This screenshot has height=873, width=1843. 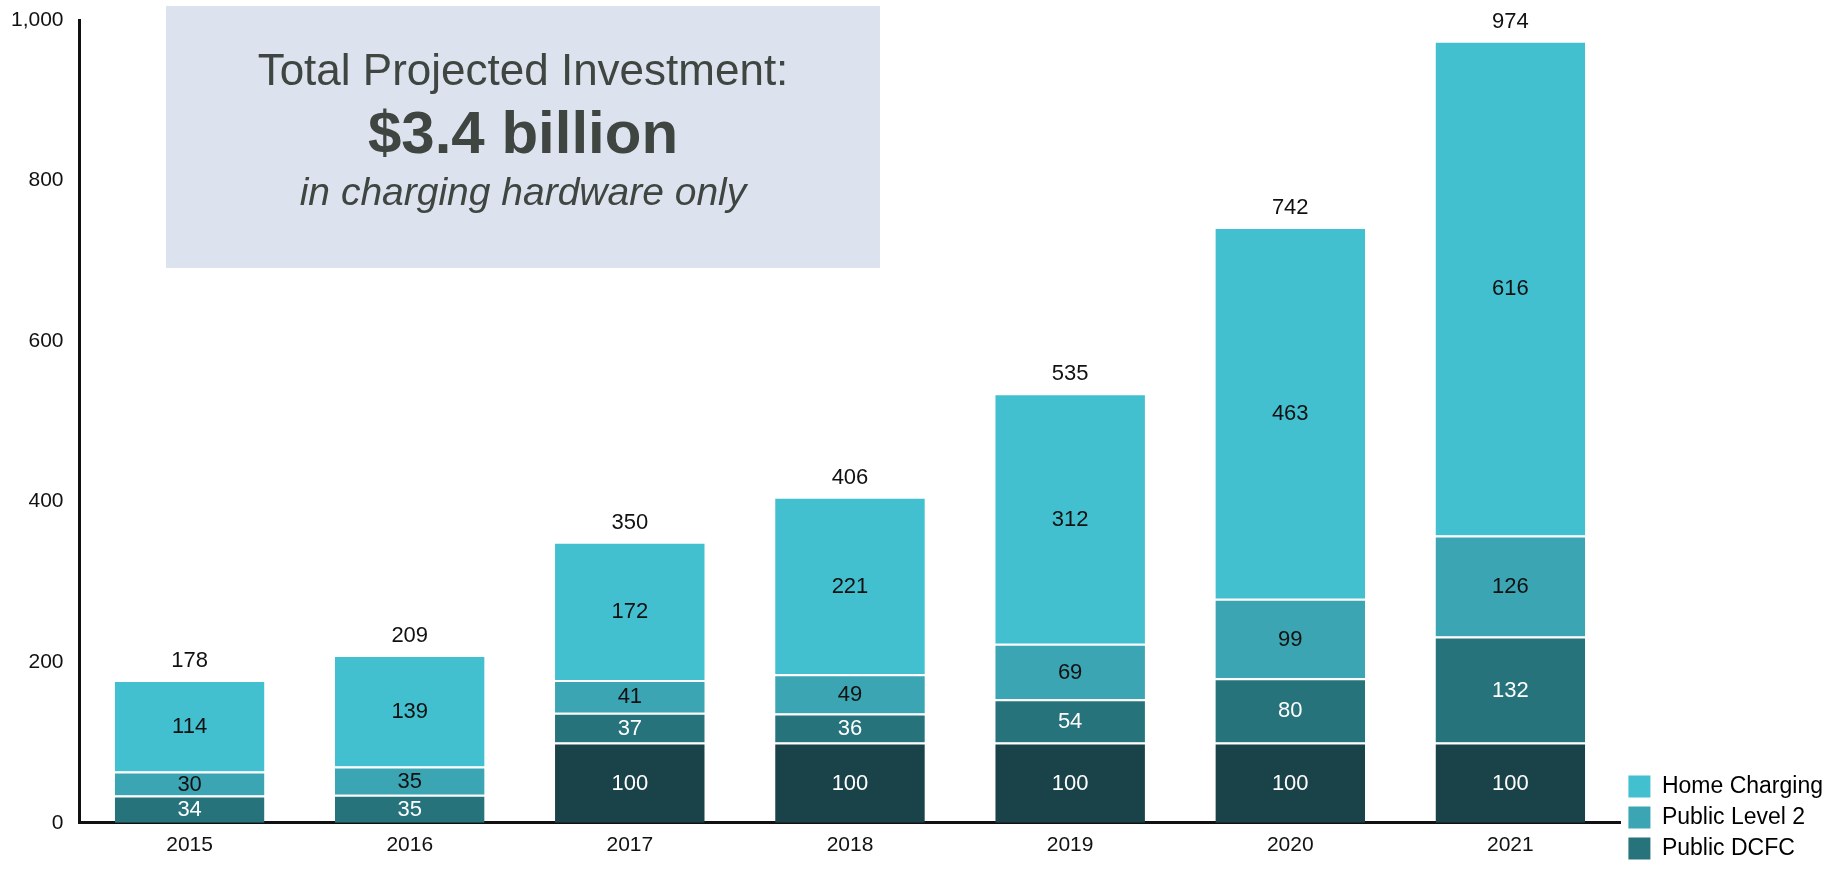 I want to click on x-tick-label: 2021, so click(x=1510, y=844).